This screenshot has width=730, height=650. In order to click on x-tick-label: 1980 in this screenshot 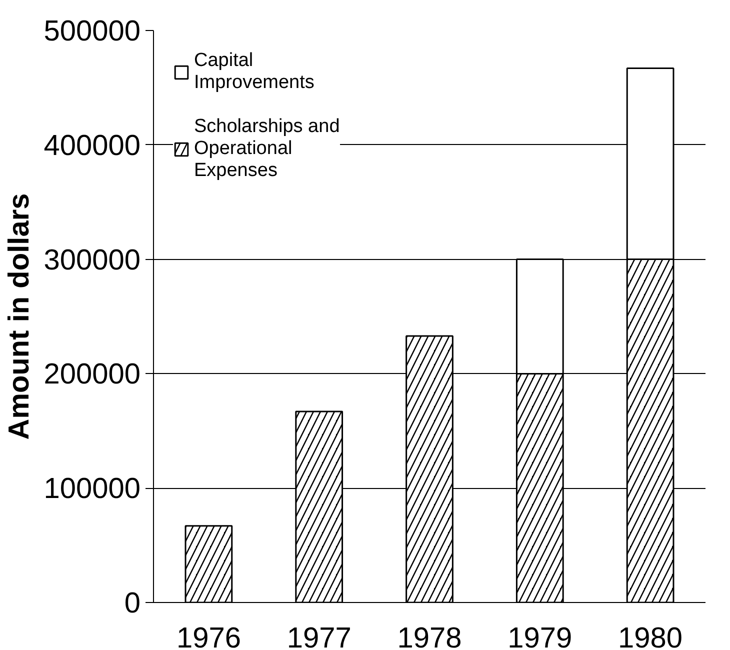, I will do `click(650, 636)`.